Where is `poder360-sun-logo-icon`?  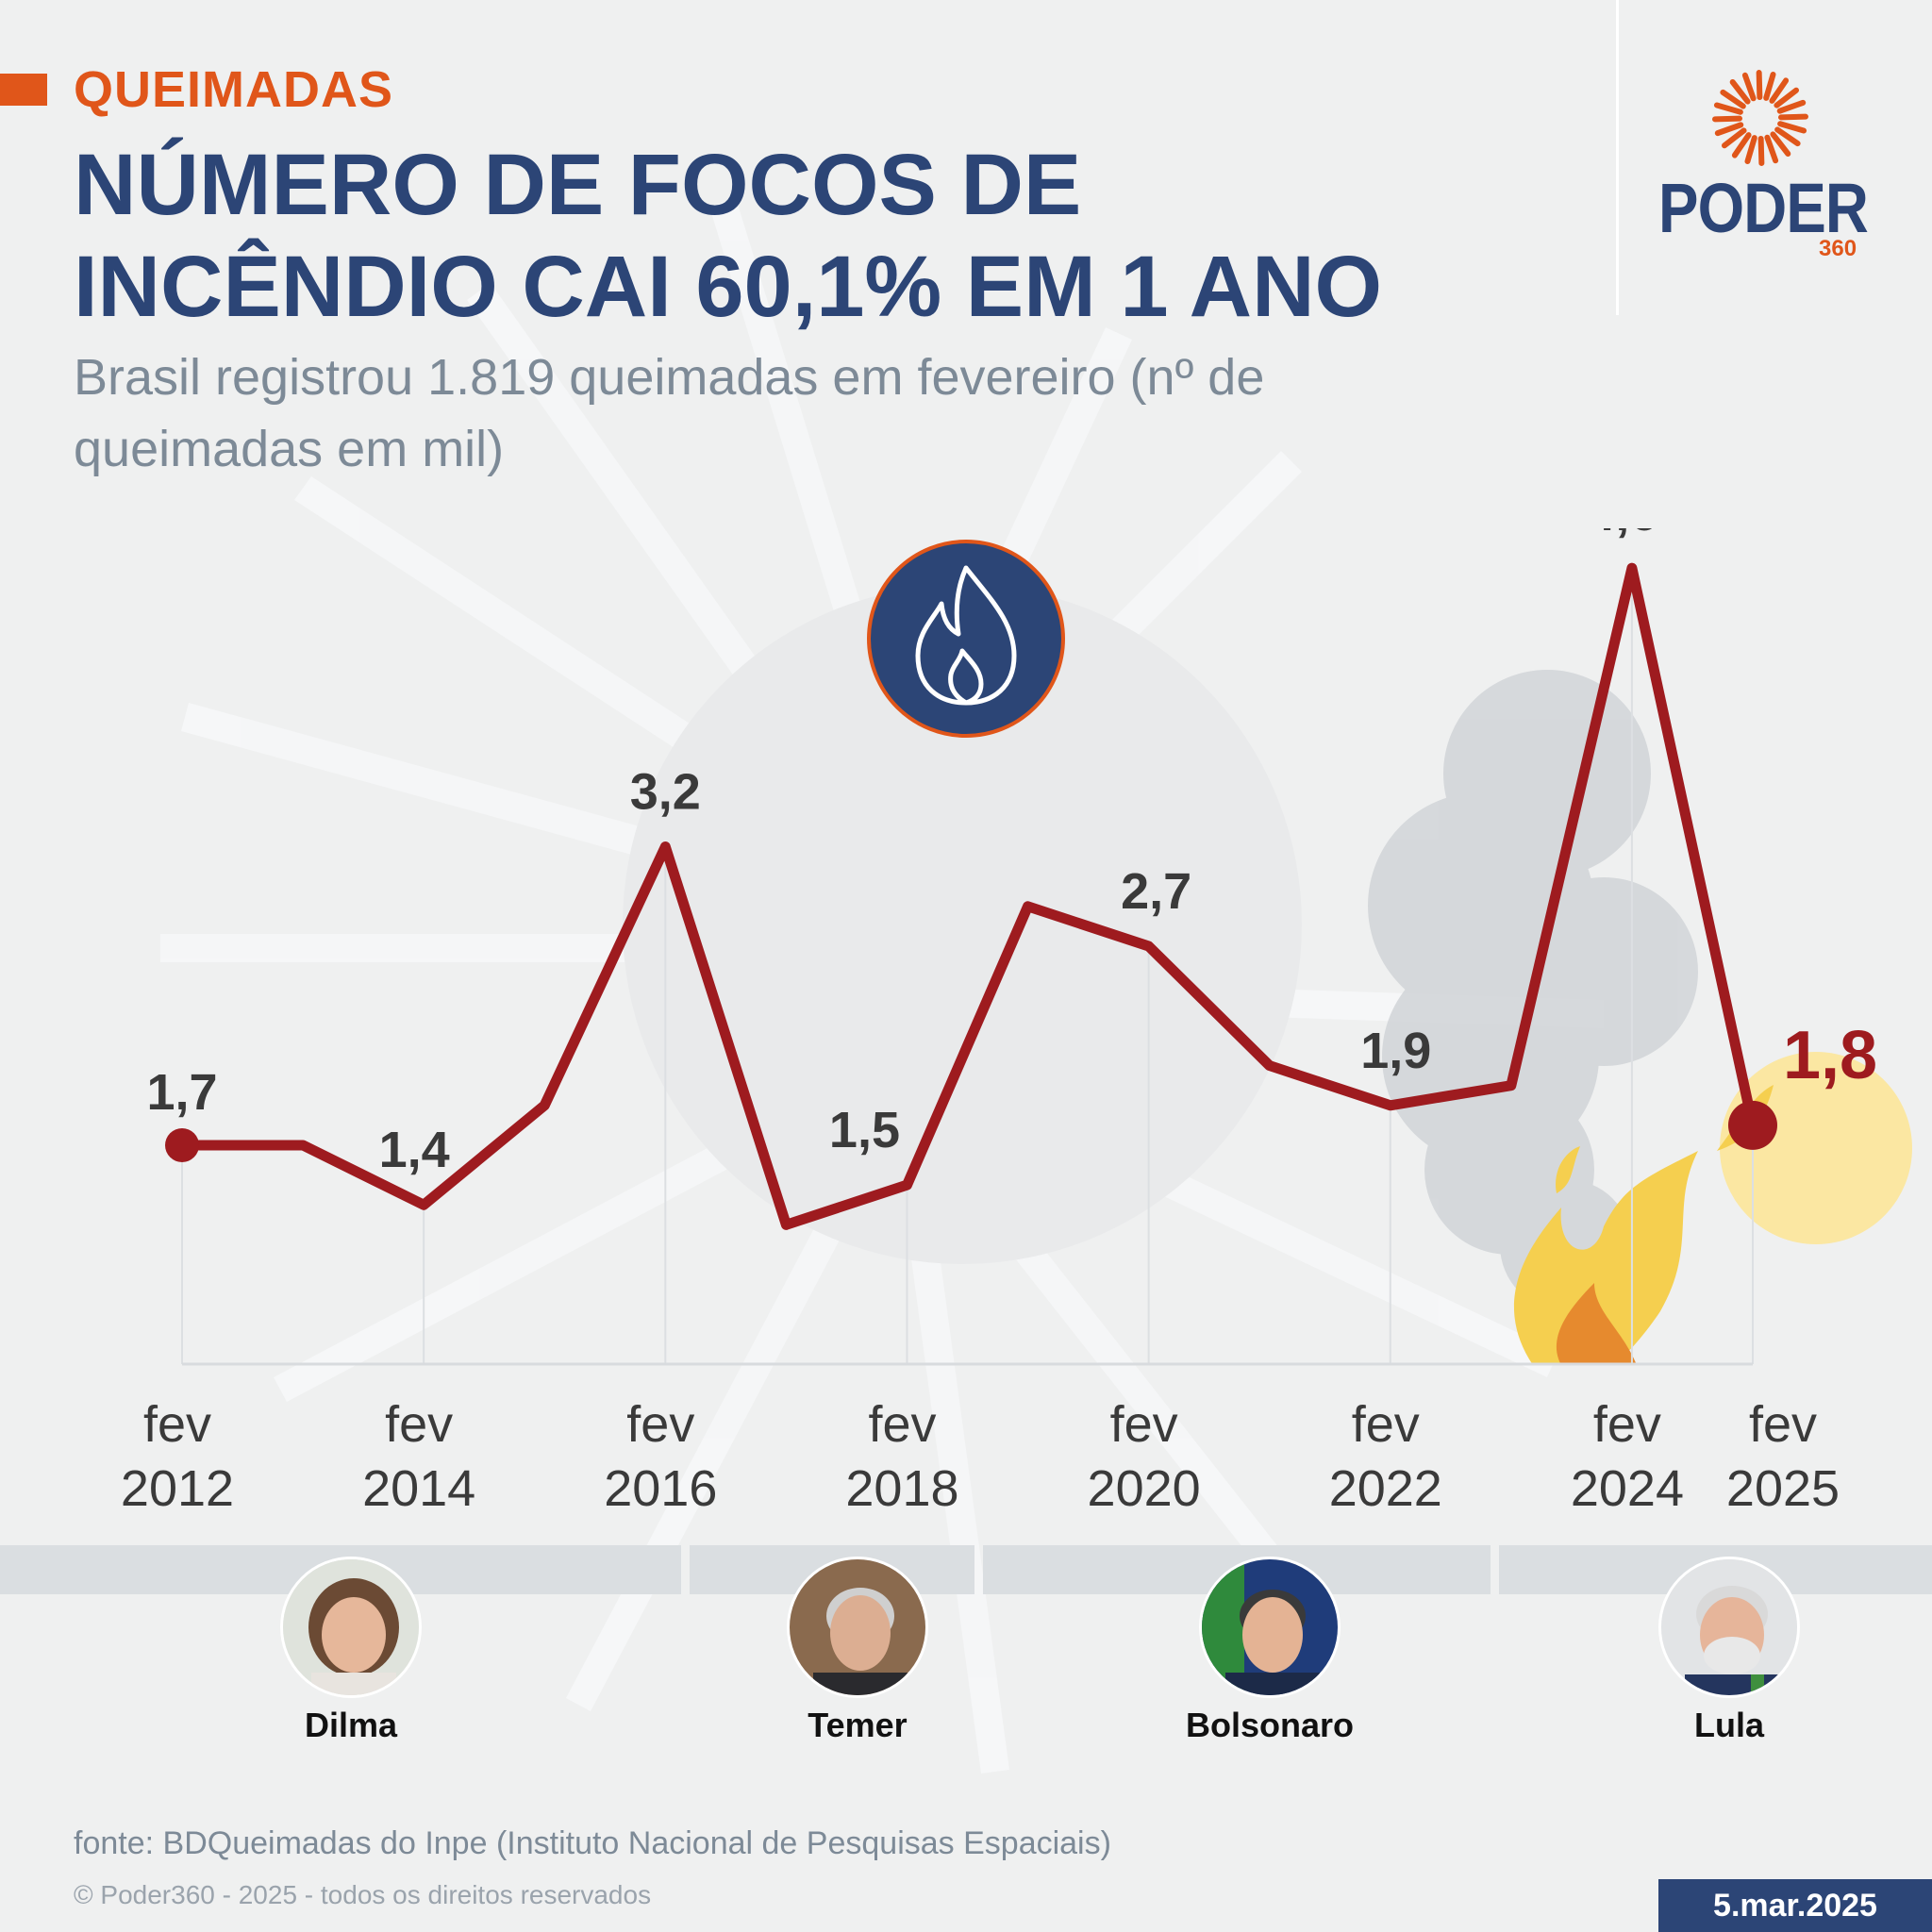 poder360-sun-logo-icon is located at coordinates (1760, 118).